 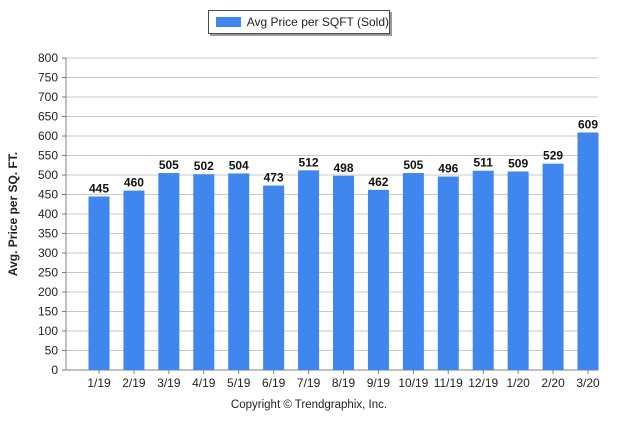 What do you see at coordinates (484, 163) in the screenshot?
I see `data-label: 511` at bounding box center [484, 163].